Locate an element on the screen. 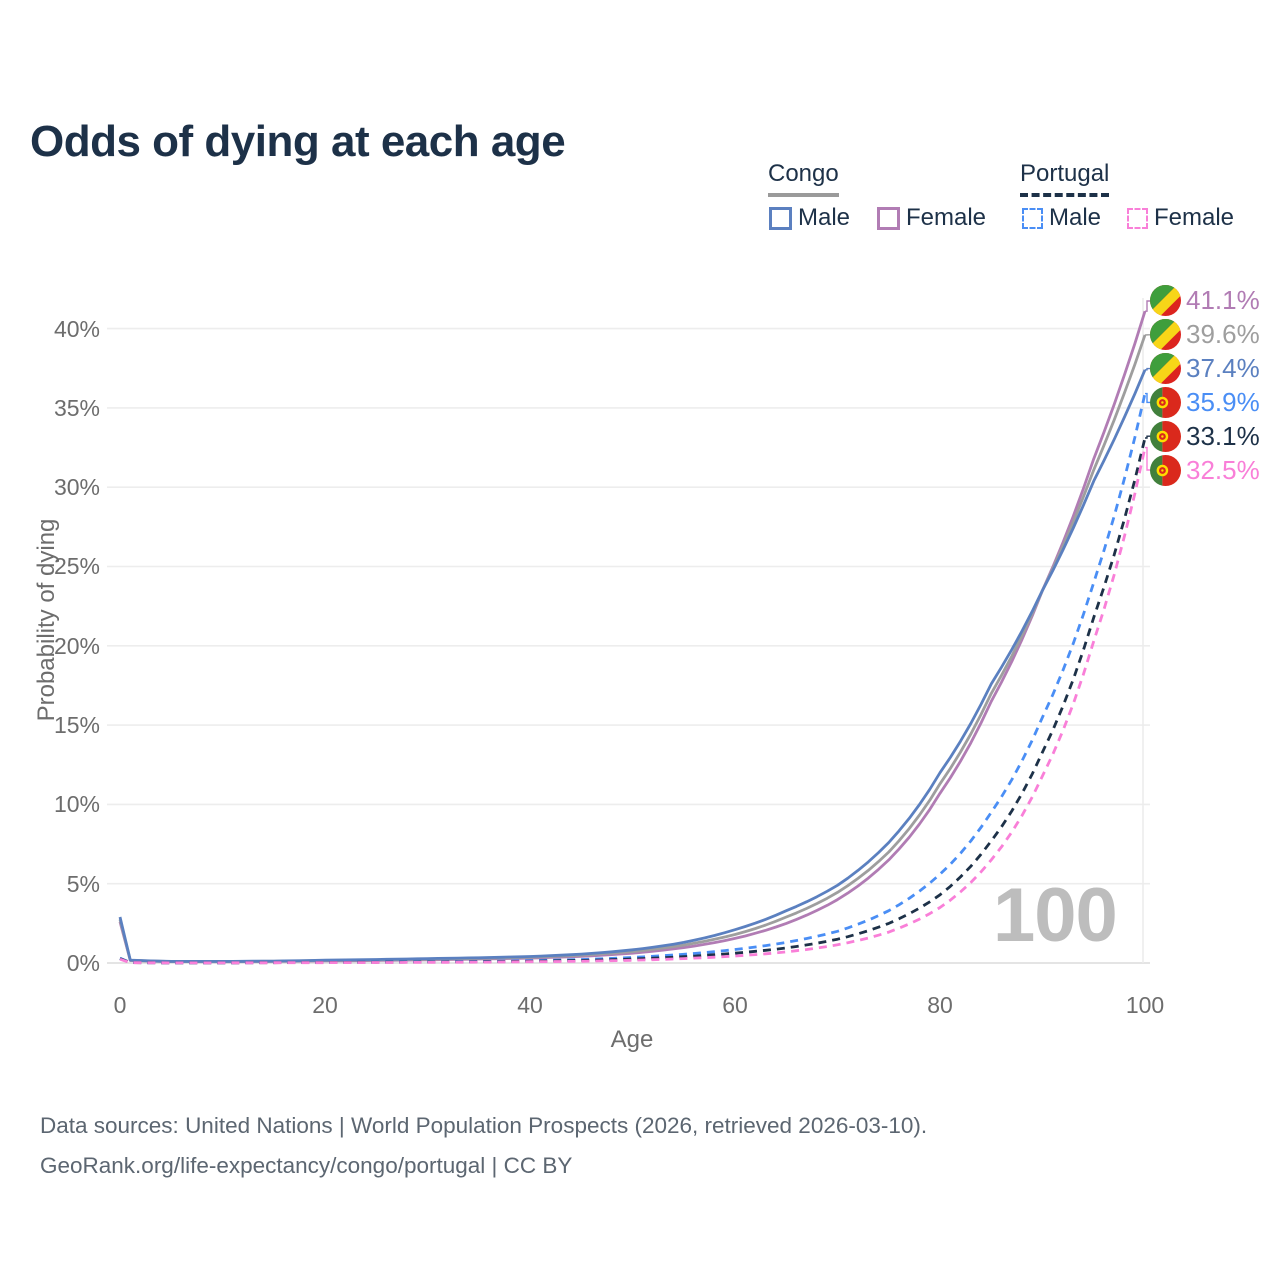 The height and width of the screenshot is (1280, 1280). legend-header-congo: Congo is located at coordinates (803, 178).